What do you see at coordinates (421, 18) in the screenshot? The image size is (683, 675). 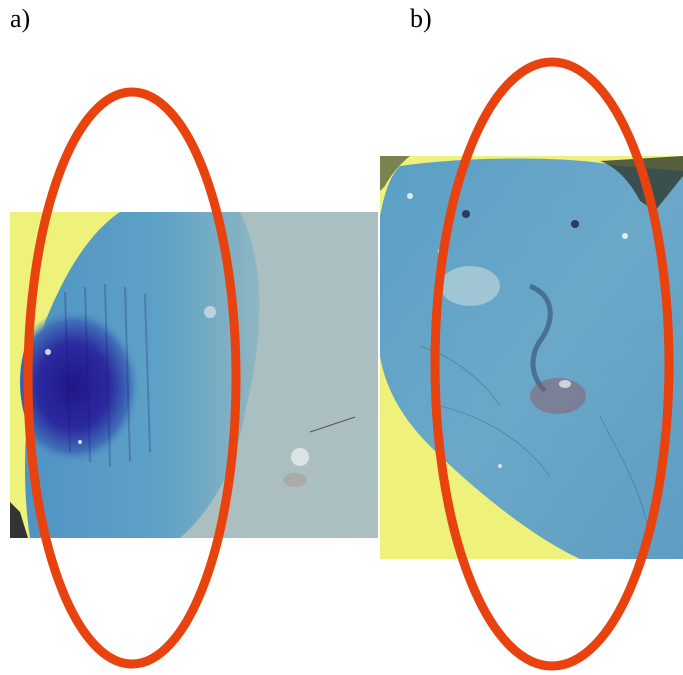 I see `panel-b-label: b)` at bounding box center [421, 18].